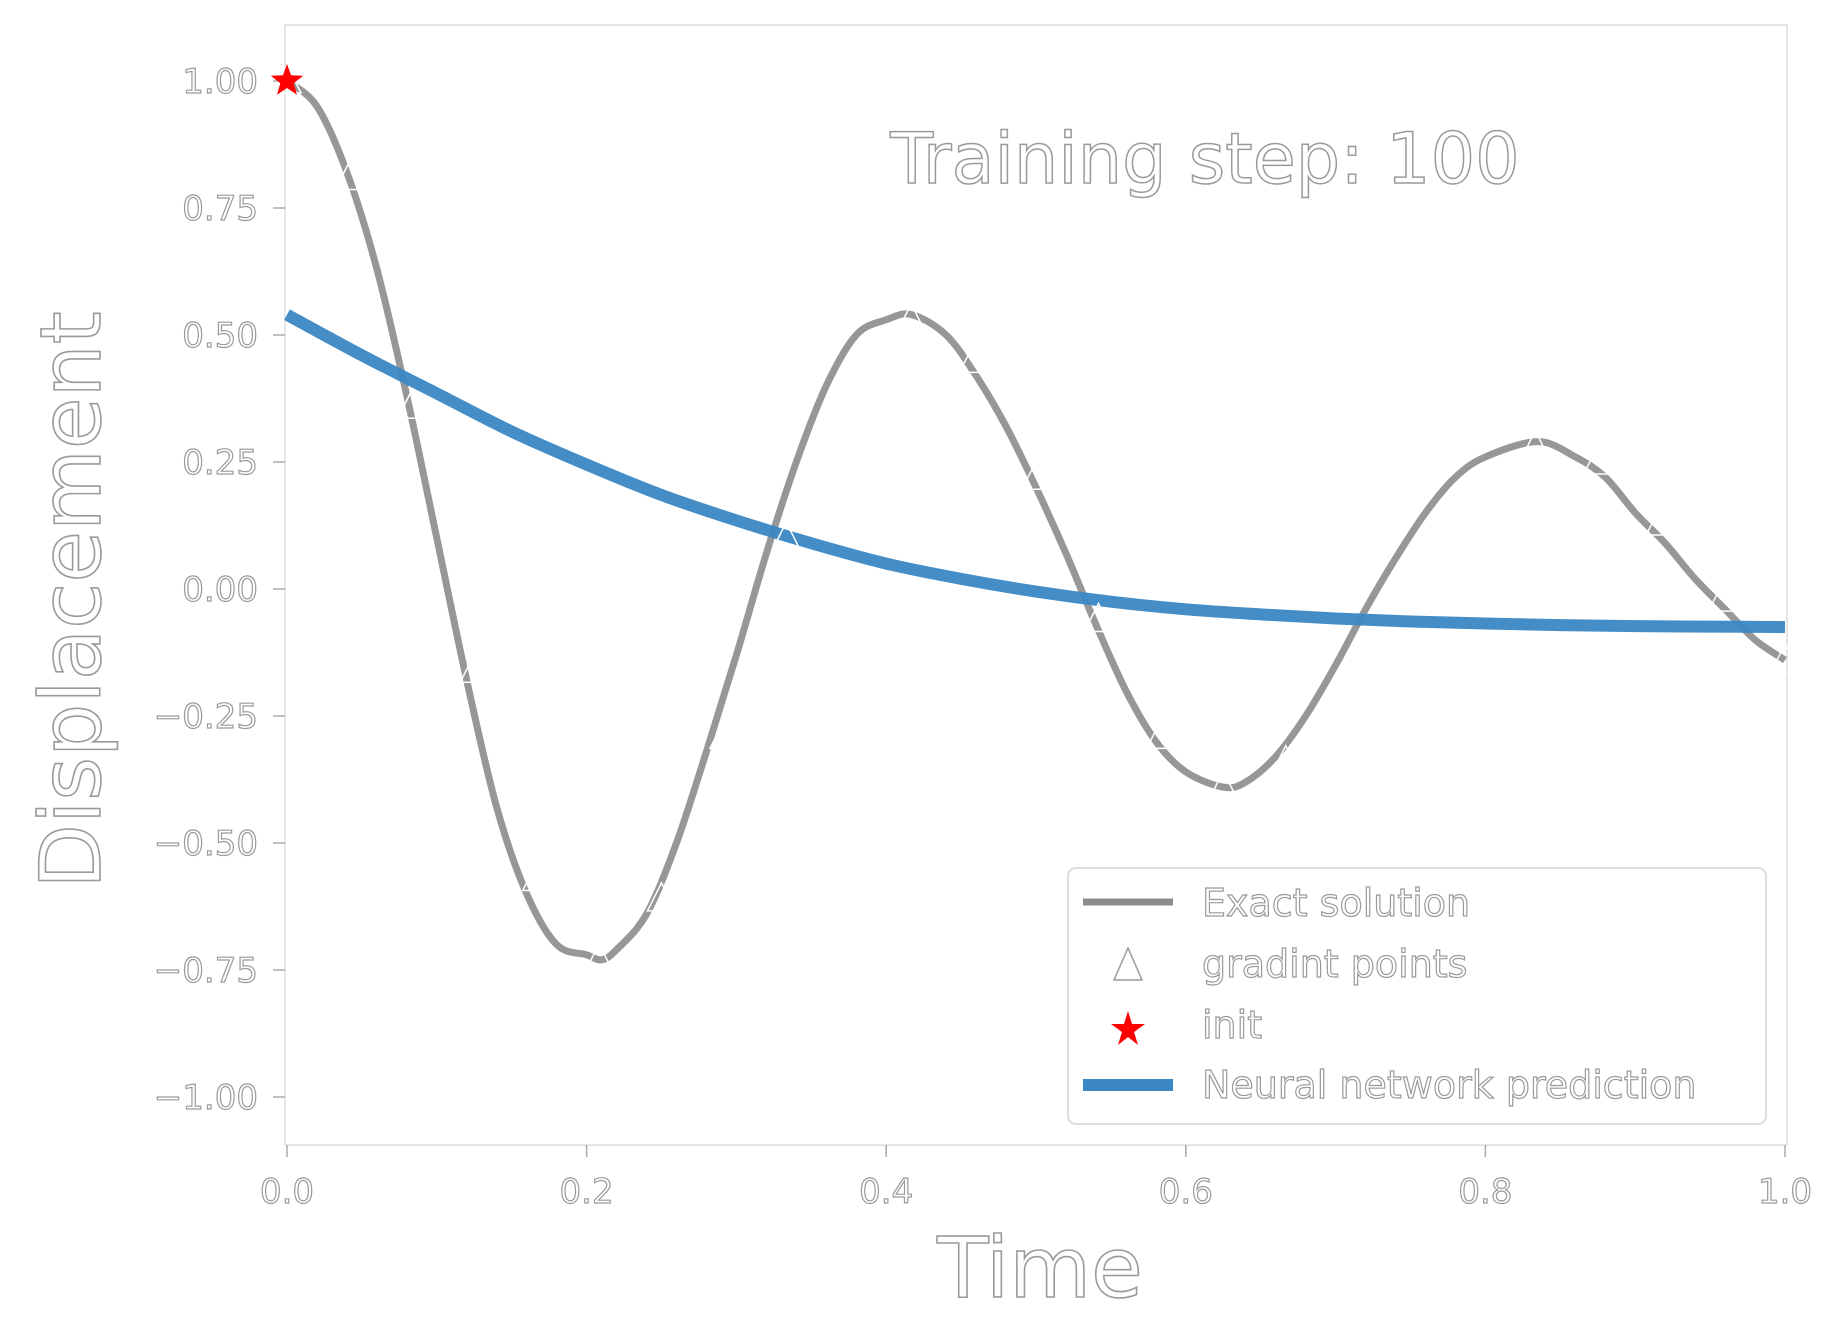 The width and height of the screenshot is (1835, 1335). I want to click on x-tick-label: 0.0, so click(287, 1192).